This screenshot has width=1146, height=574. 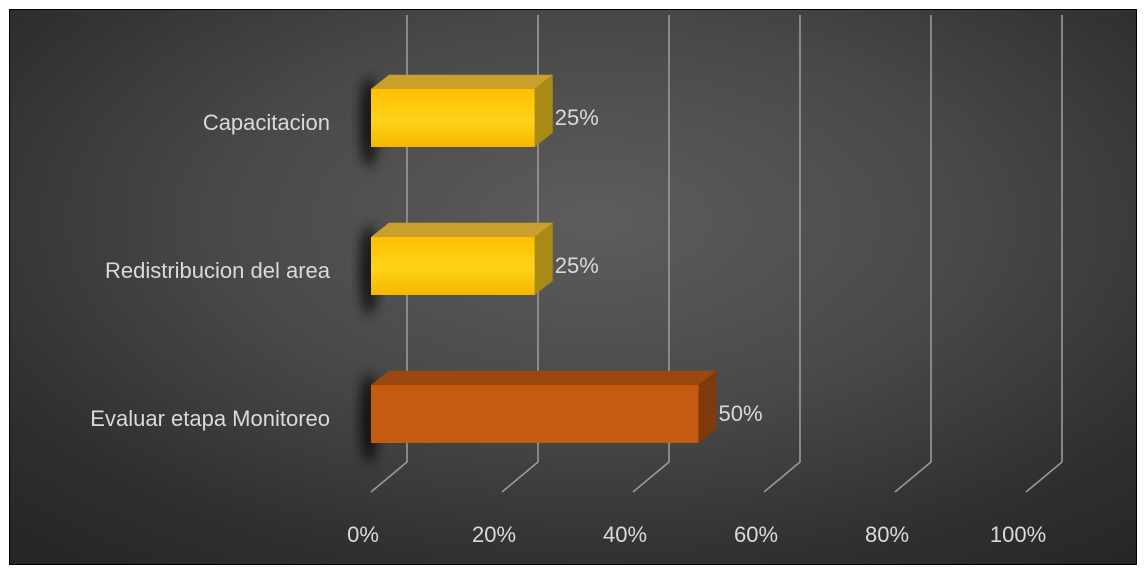 What do you see at coordinates (741, 413) in the screenshot?
I see `data-label: 50%` at bounding box center [741, 413].